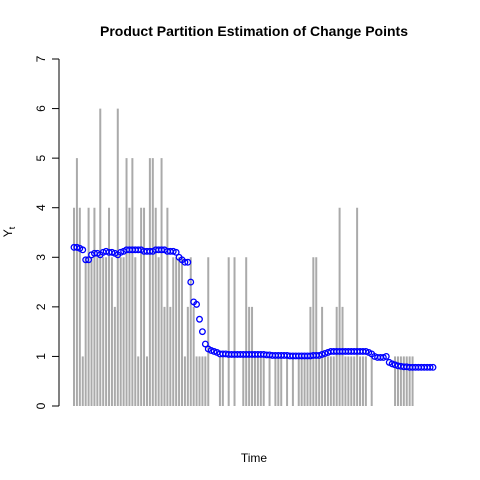 The height and width of the screenshot is (480, 480). Describe the element at coordinates (41, 306) in the screenshot. I see `y-tick-label: 2` at that location.